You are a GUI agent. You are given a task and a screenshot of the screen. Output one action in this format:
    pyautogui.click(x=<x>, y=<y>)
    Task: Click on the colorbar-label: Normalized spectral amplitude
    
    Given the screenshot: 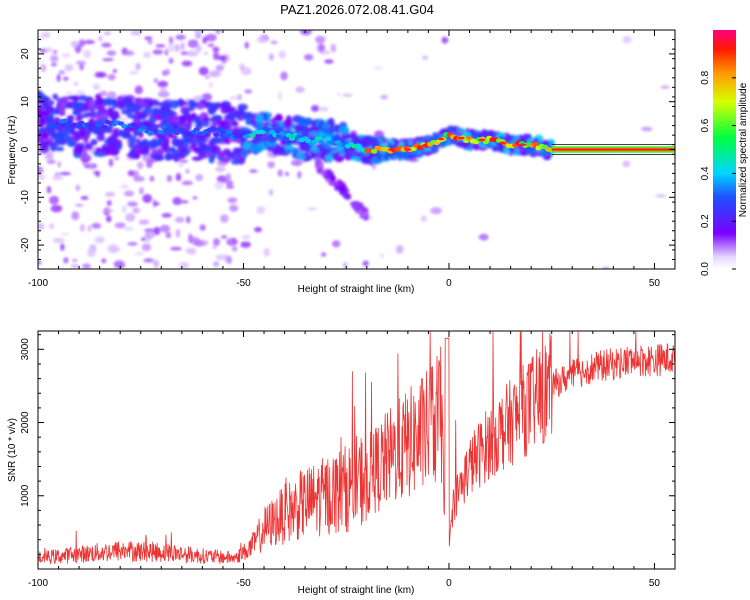 What is the action you would take?
    pyautogui.click(x=743, y=149)
    